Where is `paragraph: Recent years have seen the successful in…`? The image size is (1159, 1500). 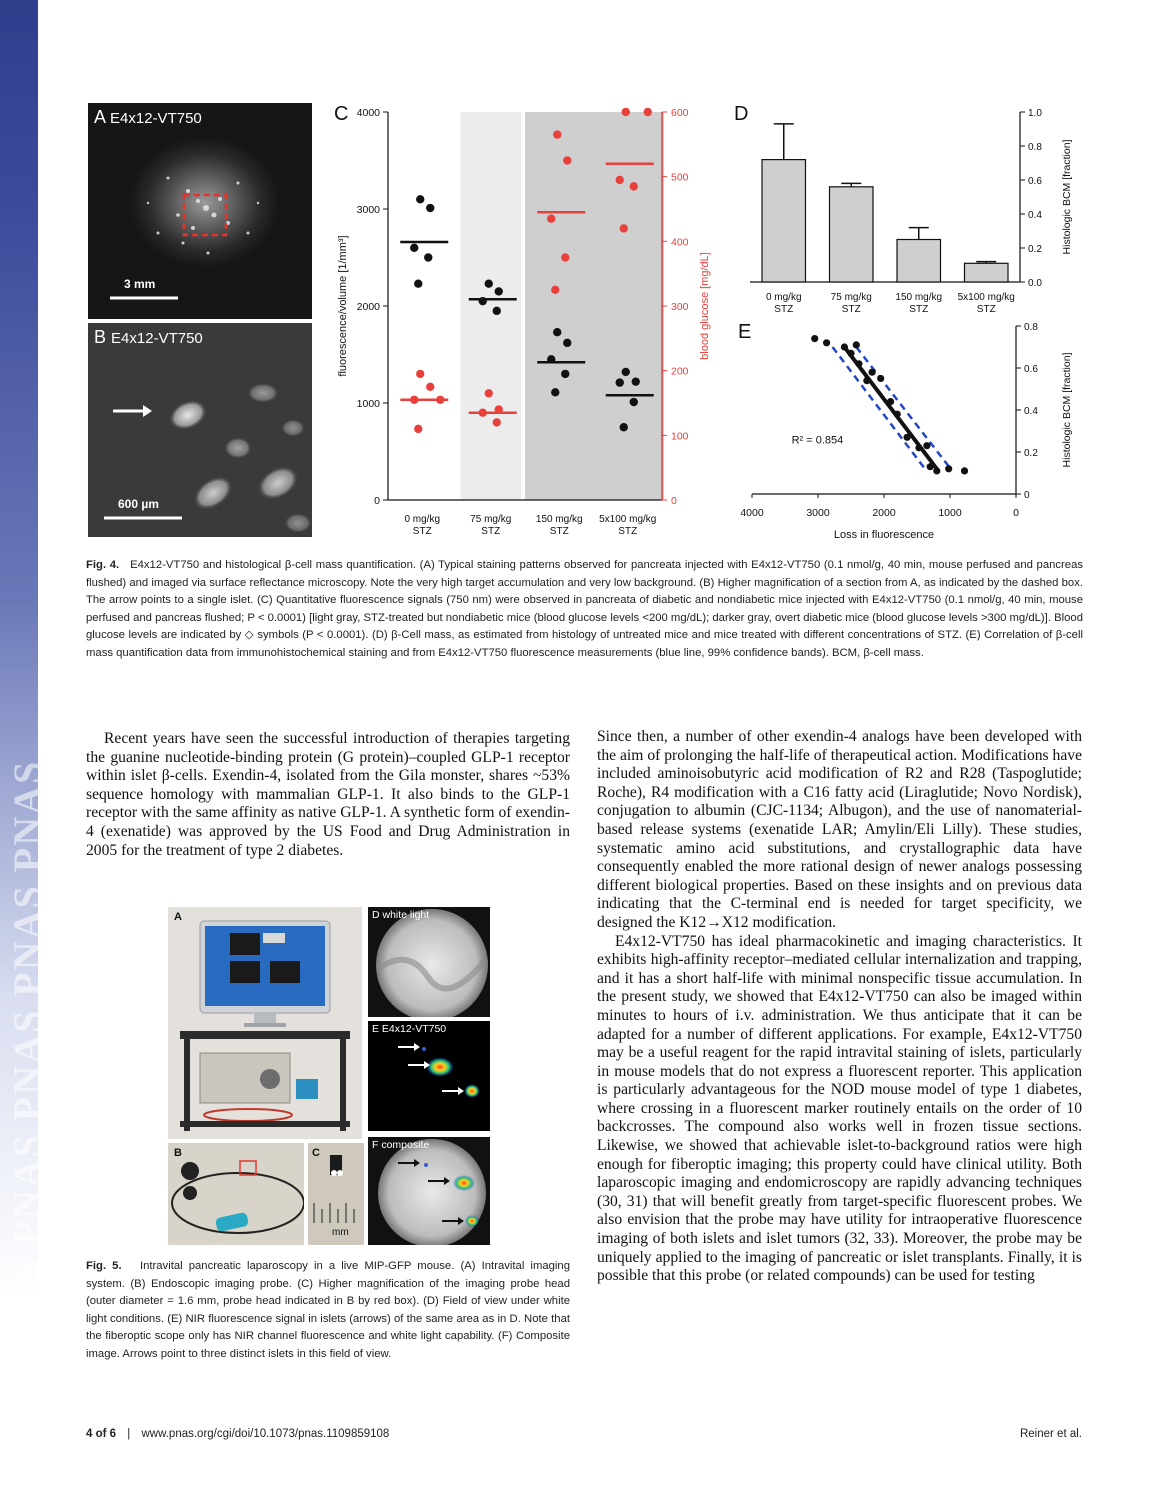 paragraph: Recent years have seen the successful in… is located at coordinates (328, 794).